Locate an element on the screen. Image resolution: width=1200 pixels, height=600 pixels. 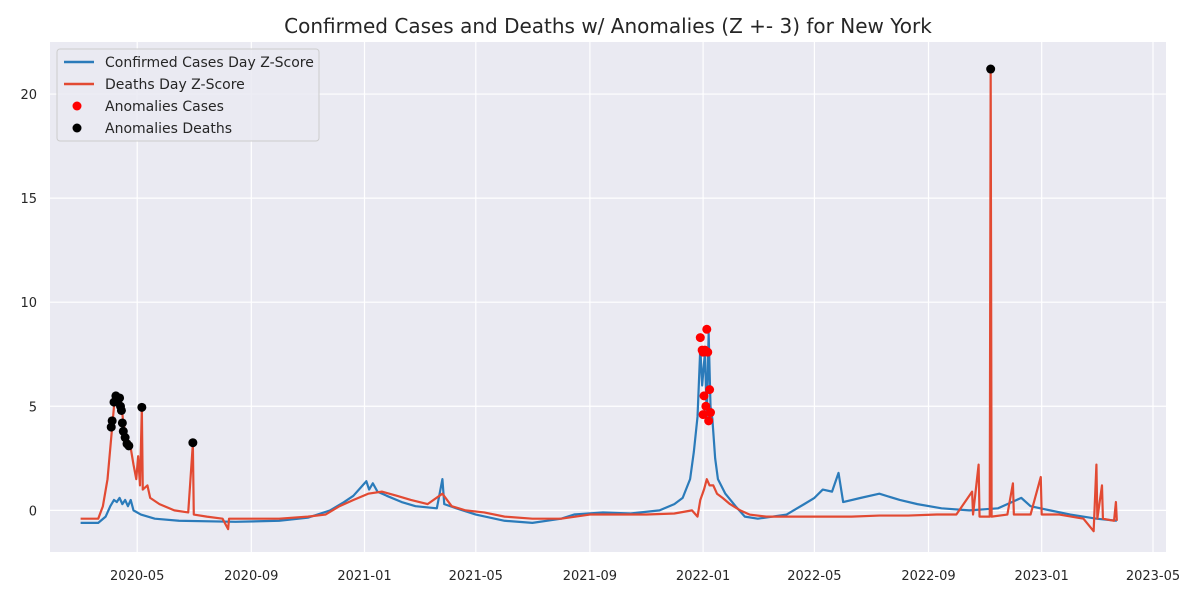
y-tick-label: 5 is located at coordinates (33, 407).